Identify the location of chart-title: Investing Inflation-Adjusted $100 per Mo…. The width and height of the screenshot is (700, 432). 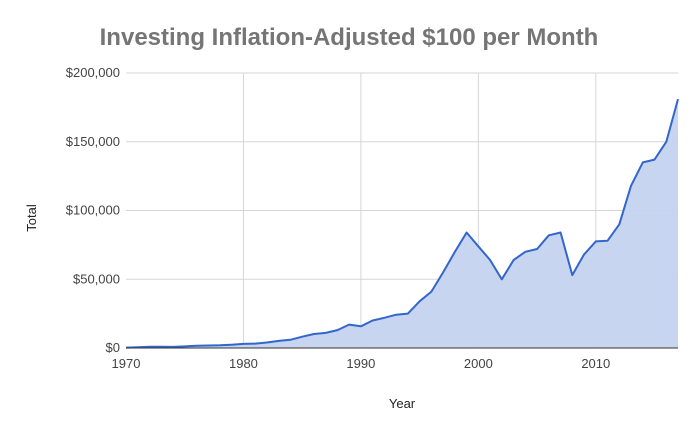
(349, 37).